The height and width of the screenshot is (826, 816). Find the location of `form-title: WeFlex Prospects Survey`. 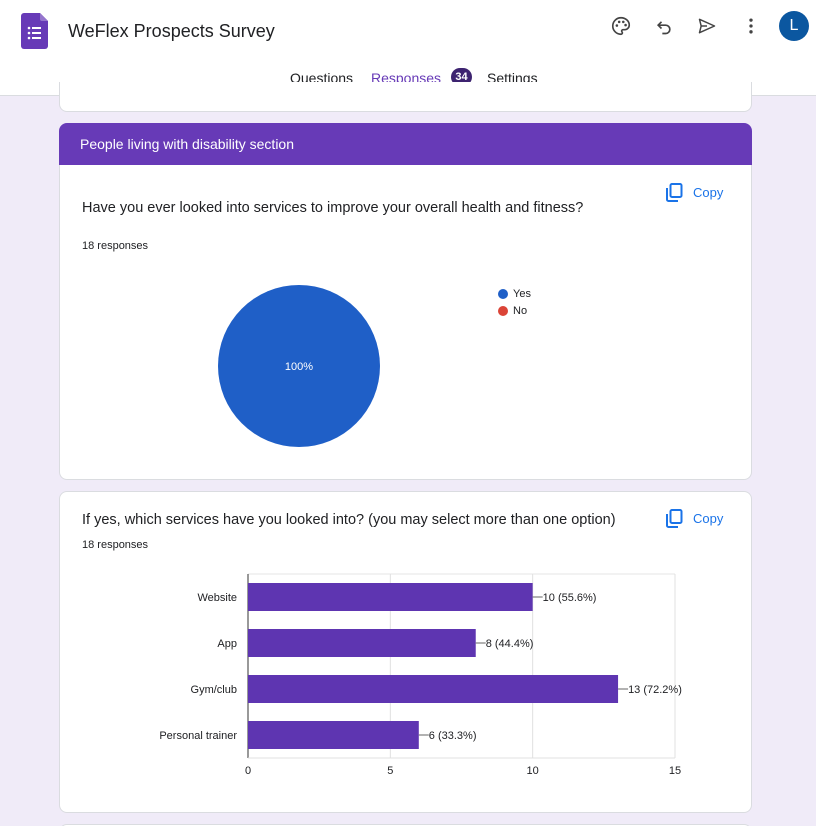

form-title: WeFlex Prospects Survey is located at coordinates (171, 31).